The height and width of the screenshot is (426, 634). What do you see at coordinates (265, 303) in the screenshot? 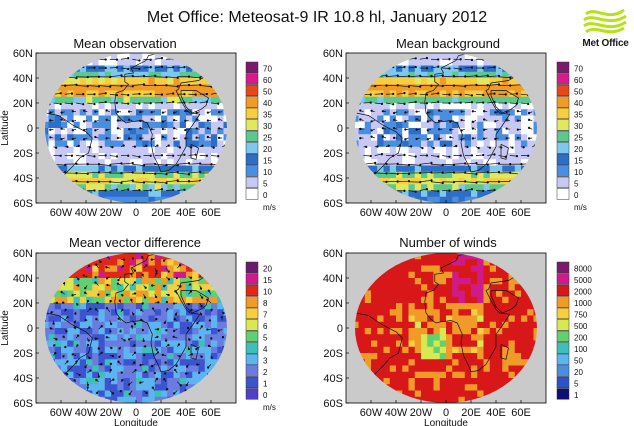
I see `colorbar-label: 8` at bounding box center [265, 303].